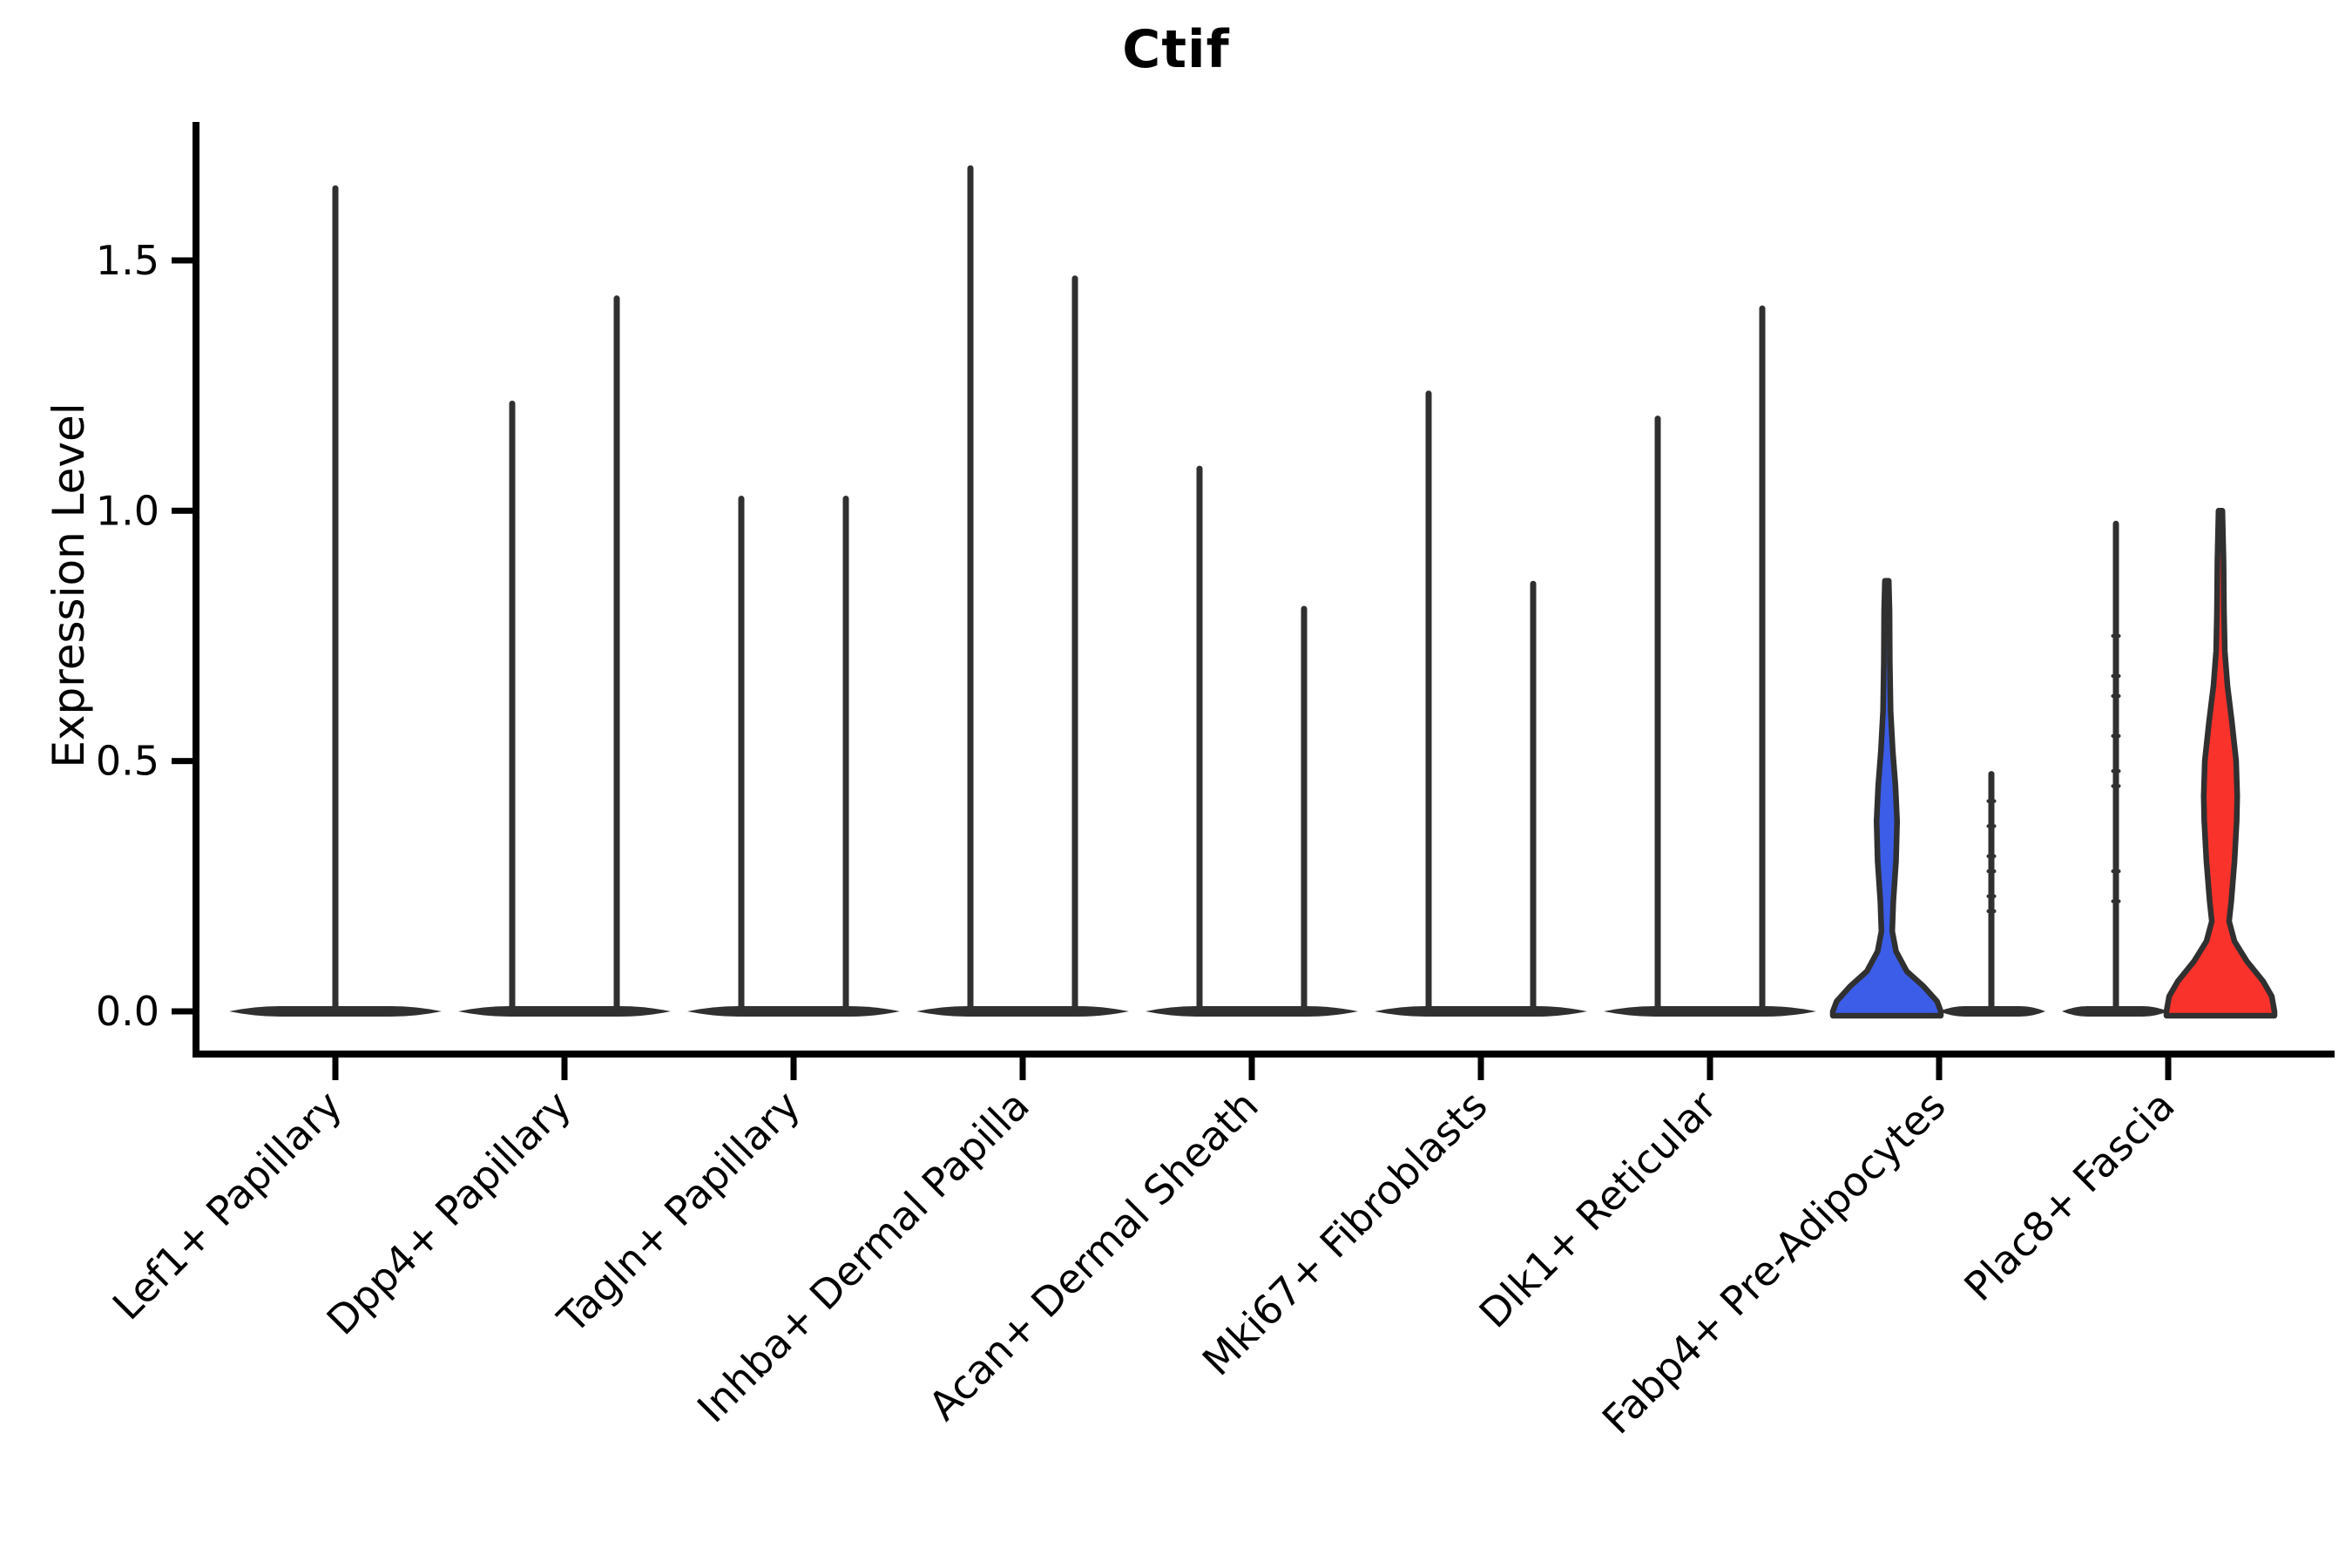 This screenshot has width=2352, height=1568. What do you see at coordinates (678, 1212) in the screenshot?
I see `x-category-label: Tagln+ Papillary` at bounding box center [678, 1212].